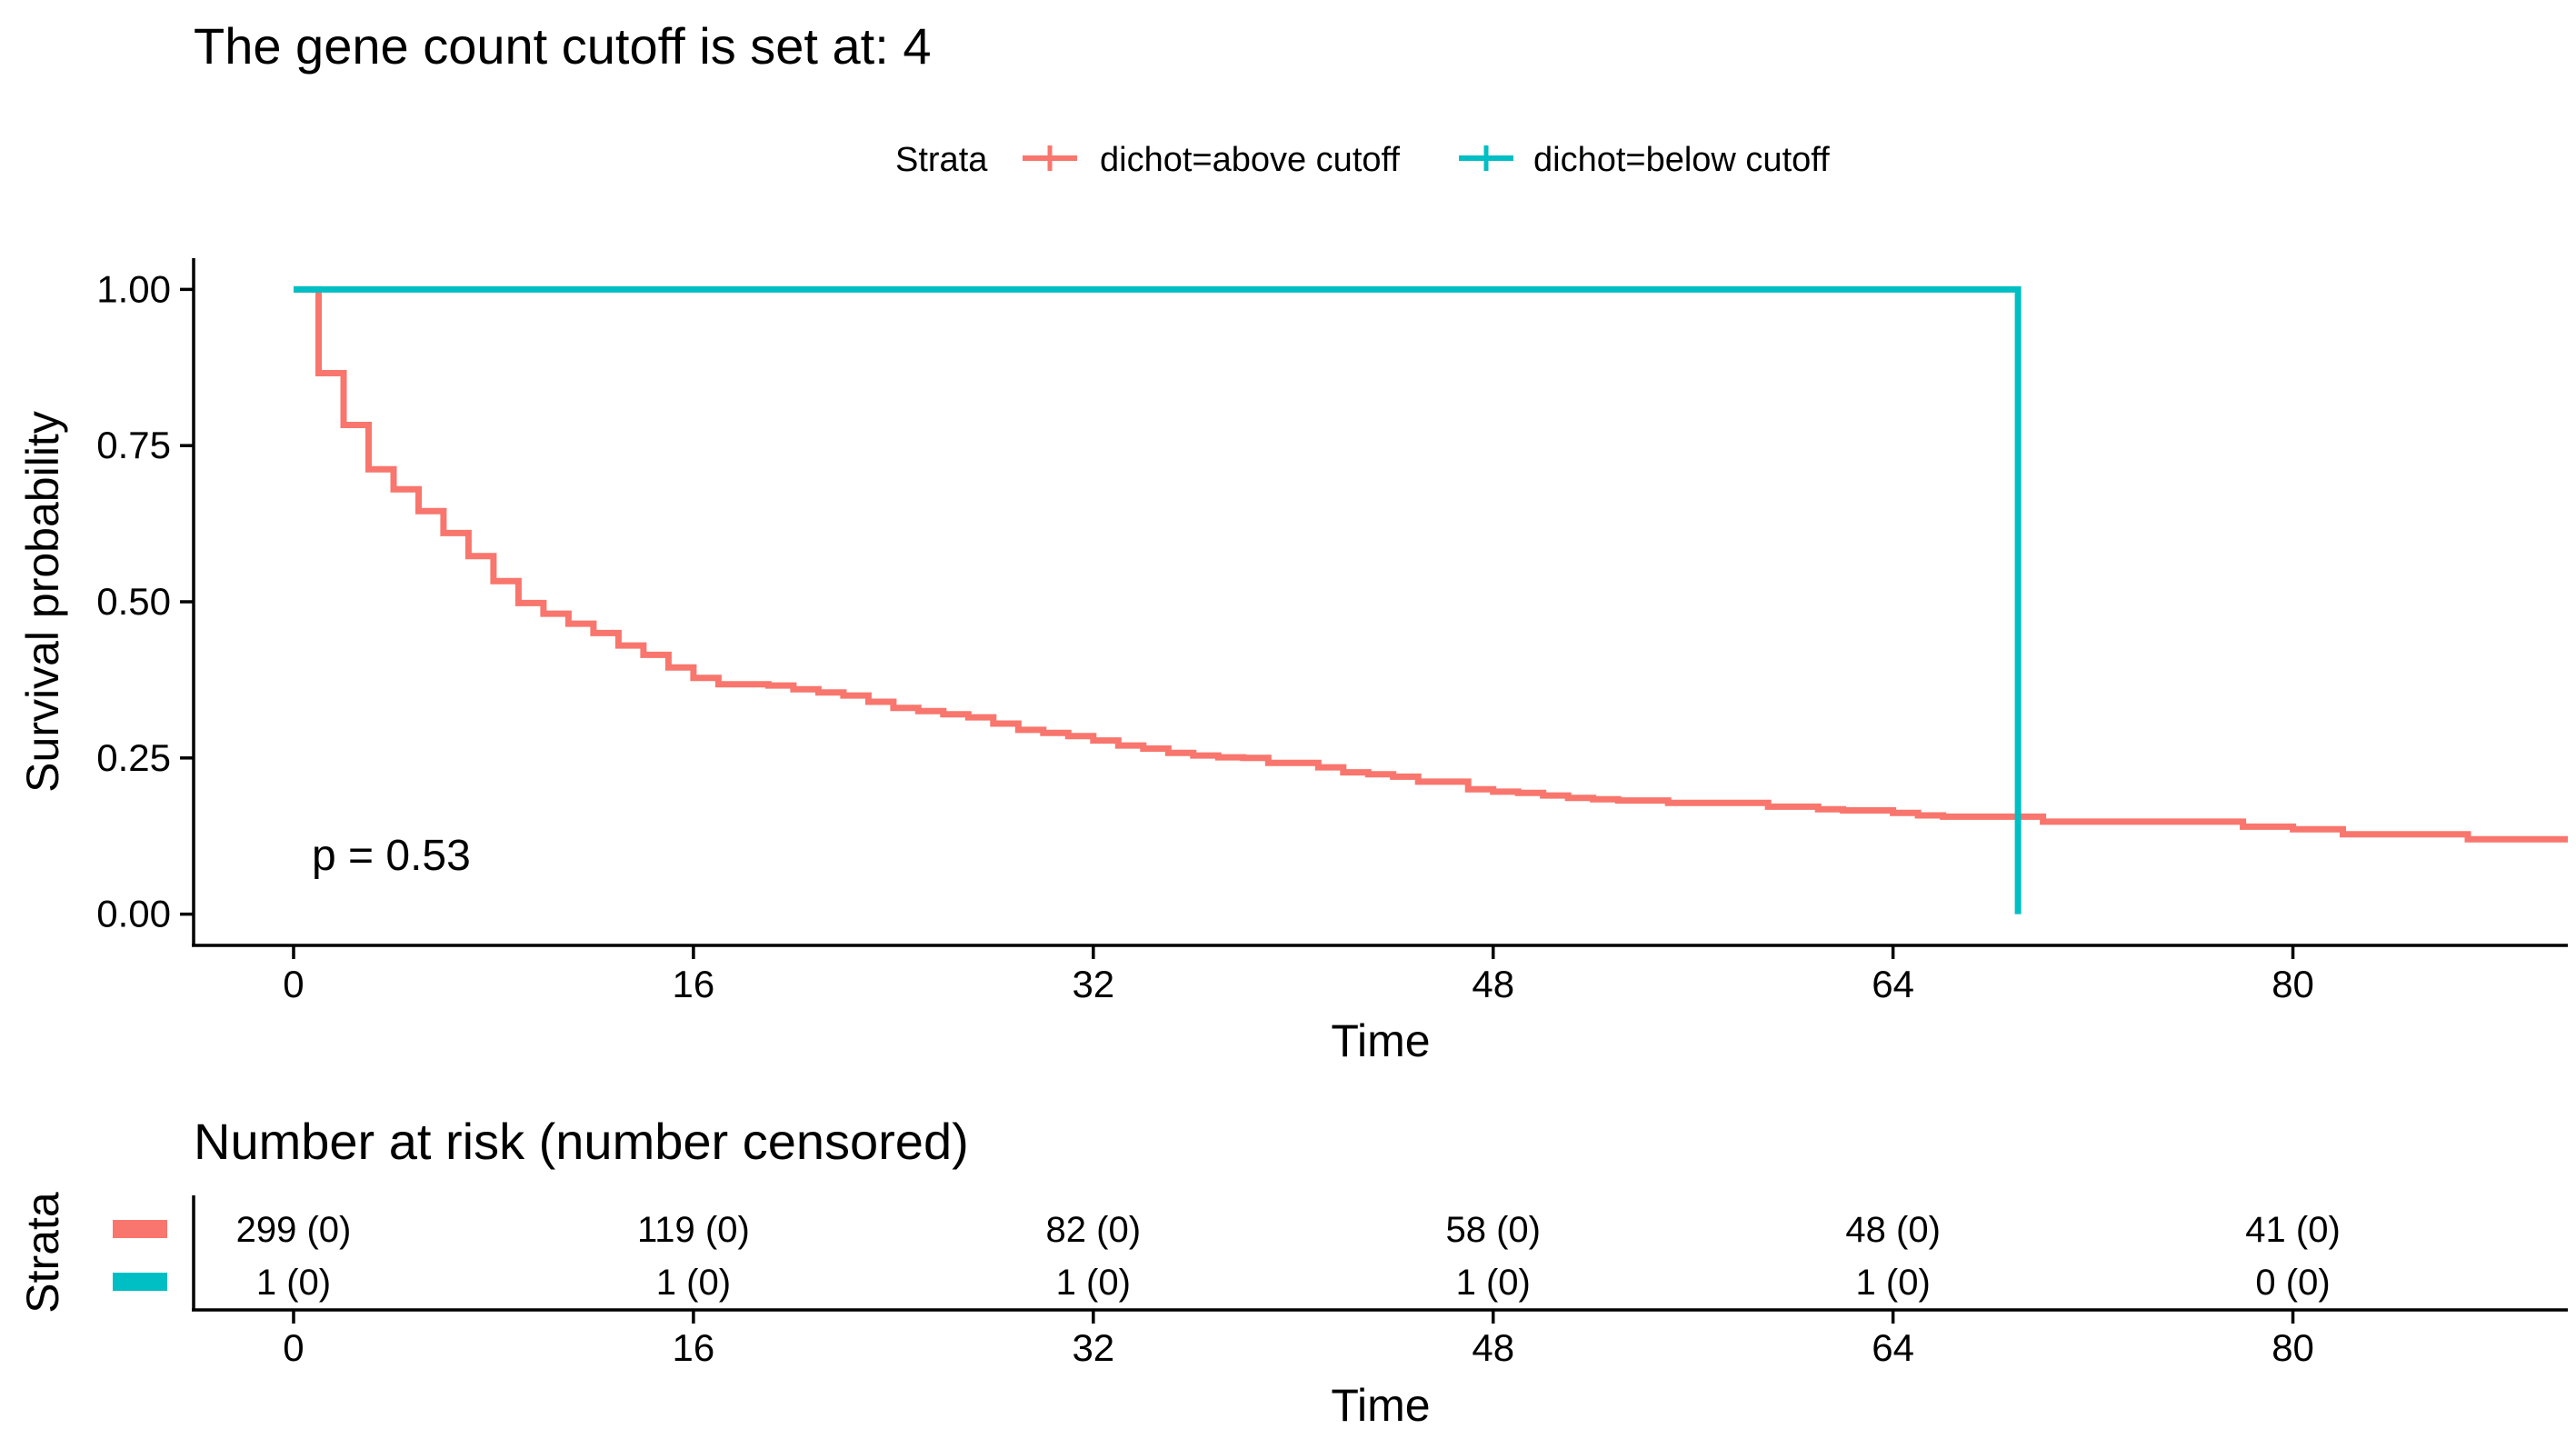  I want to click on risk-strata-keys, so click(140, 1255).